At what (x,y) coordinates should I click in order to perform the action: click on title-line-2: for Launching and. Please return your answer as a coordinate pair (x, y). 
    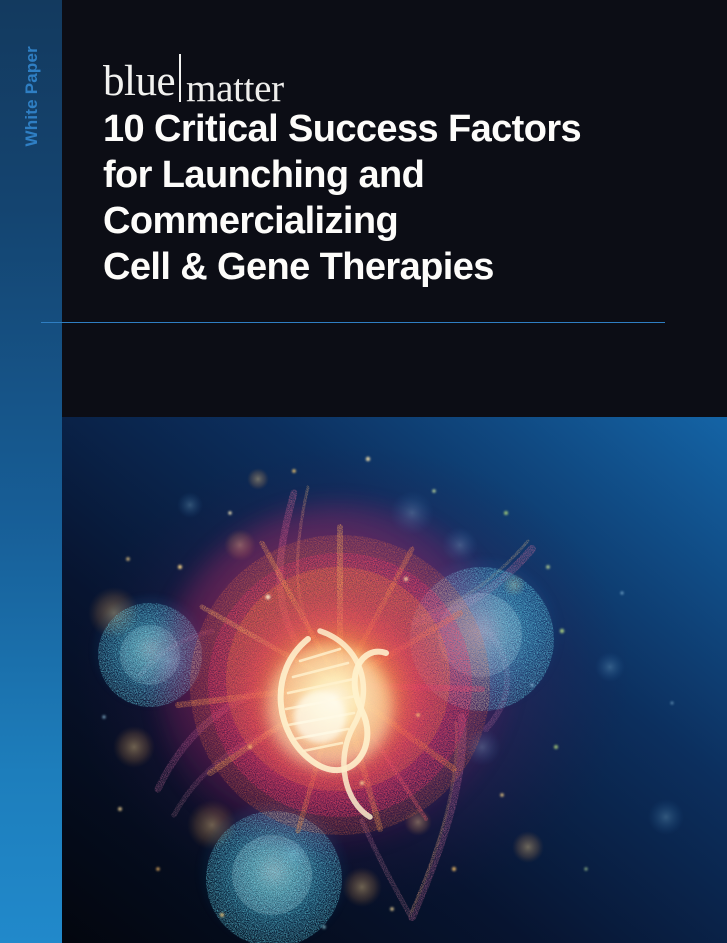
    Looking at the image, I should click on (264, 175).